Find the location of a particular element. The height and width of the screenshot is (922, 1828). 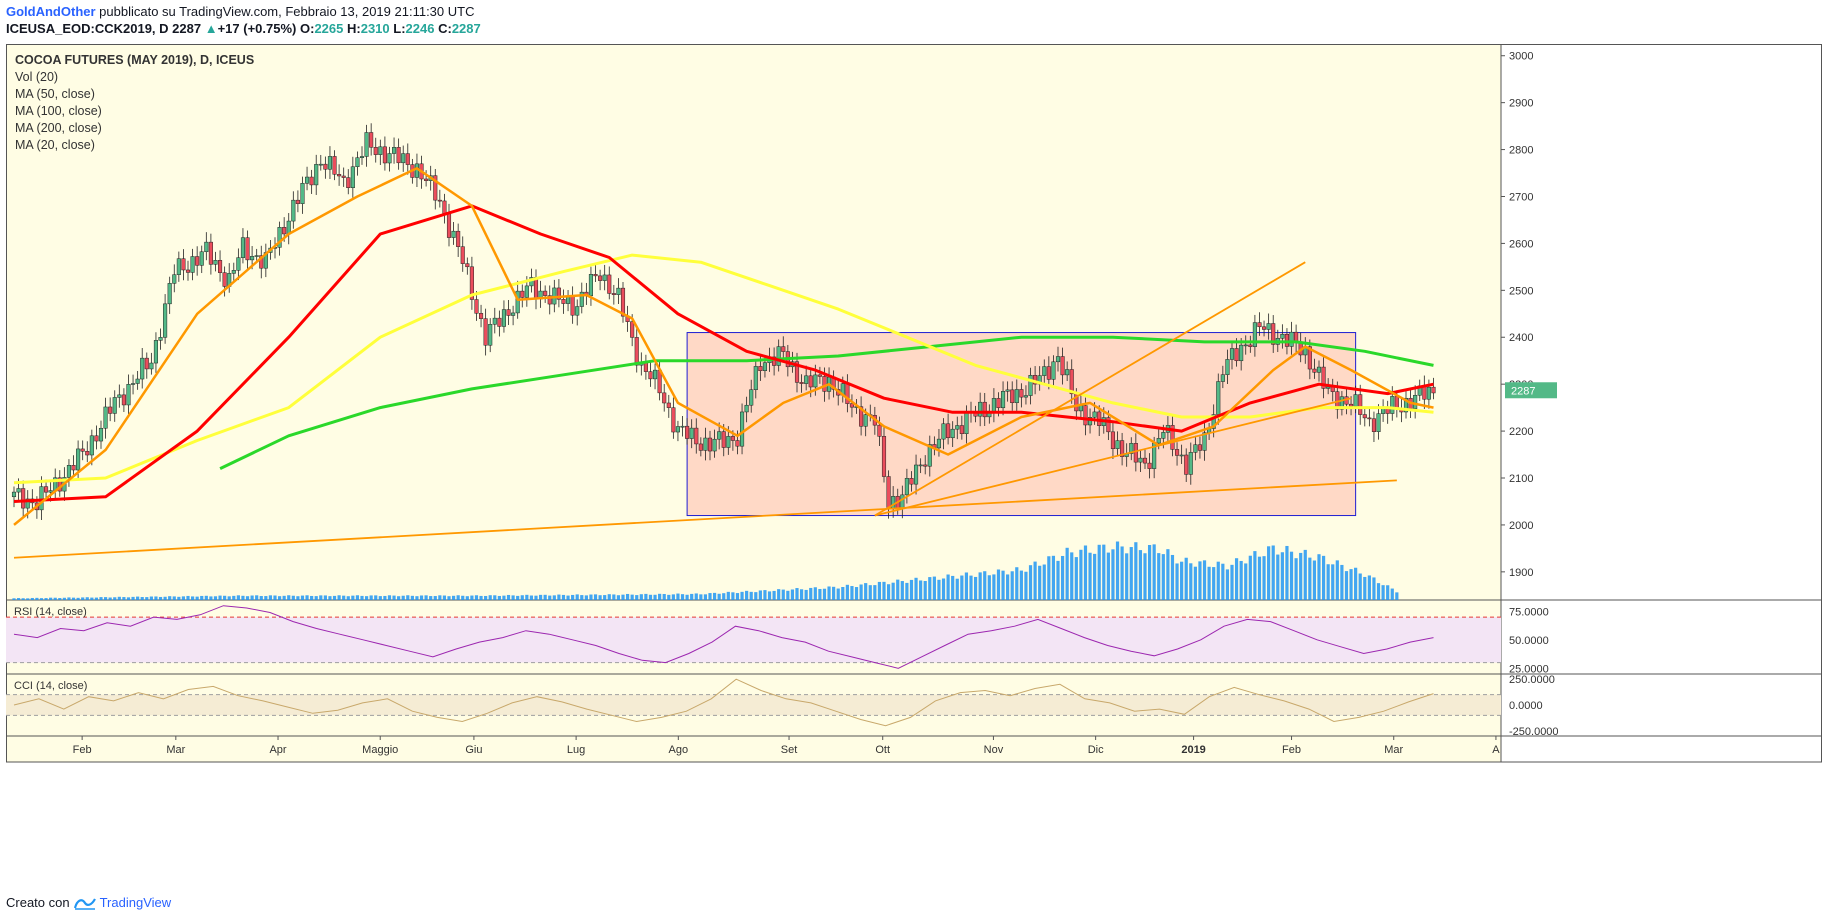

legend-item-ma100: MA (100, close) is located at coordinates (58, 111).